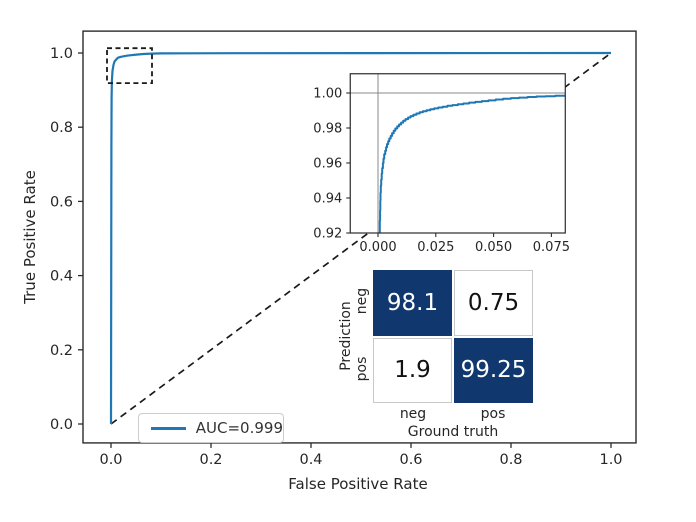 This screenshot has width=696, height=522. Describe the element at coordinates (61, 277) in the screenshot. I see `main-y-tick-label: 0.4` at that location.